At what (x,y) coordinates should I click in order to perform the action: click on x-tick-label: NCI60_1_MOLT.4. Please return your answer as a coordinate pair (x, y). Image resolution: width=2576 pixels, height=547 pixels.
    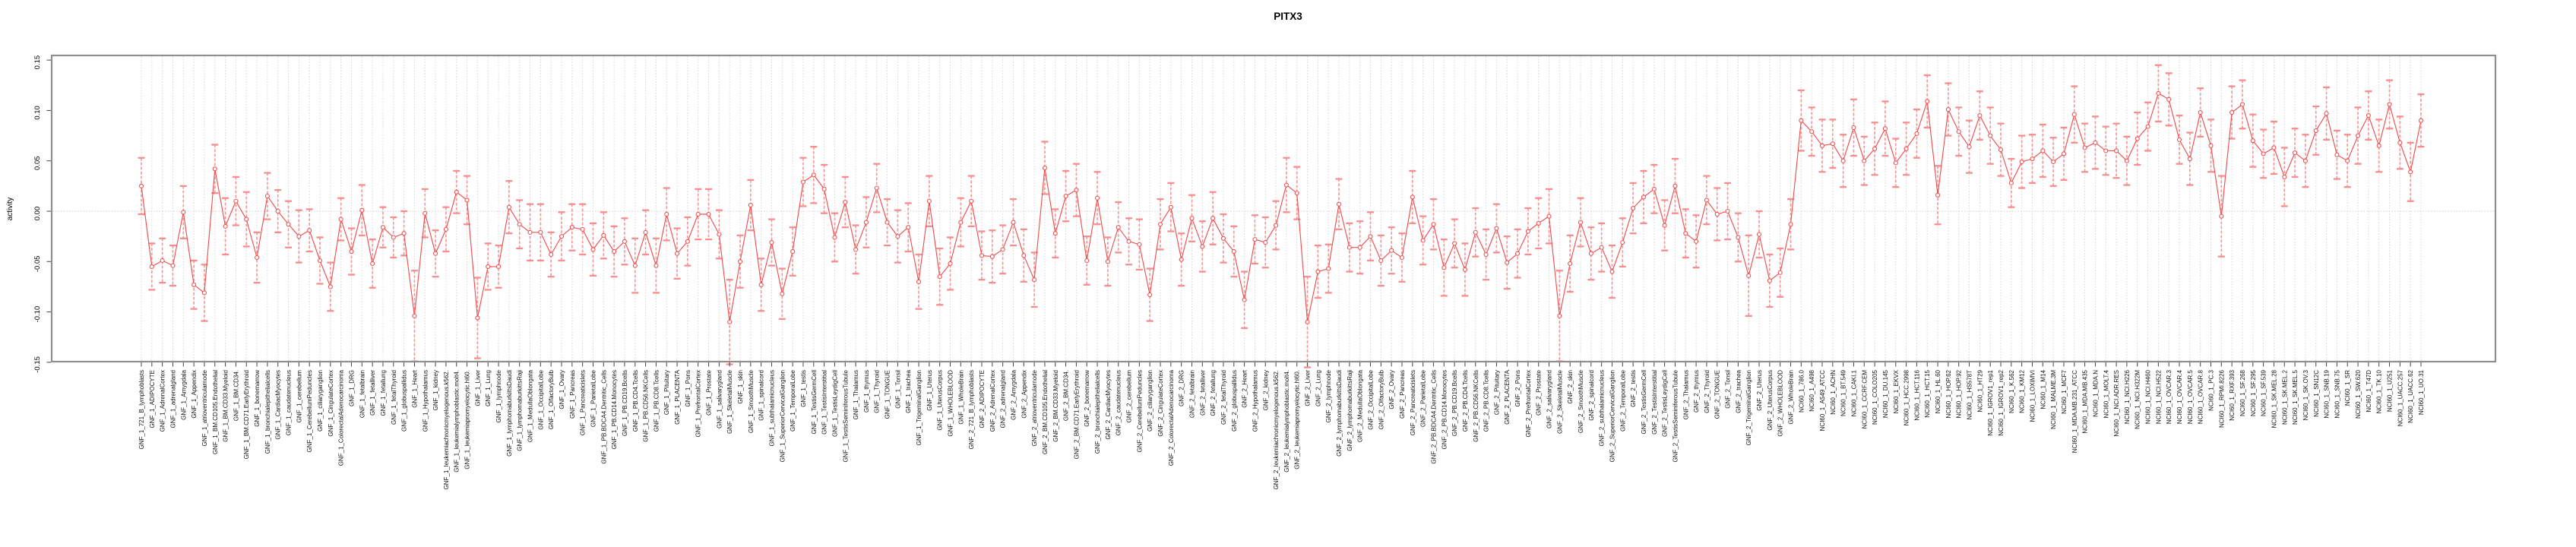
    Looking at the image, I should click on (2106, 393).